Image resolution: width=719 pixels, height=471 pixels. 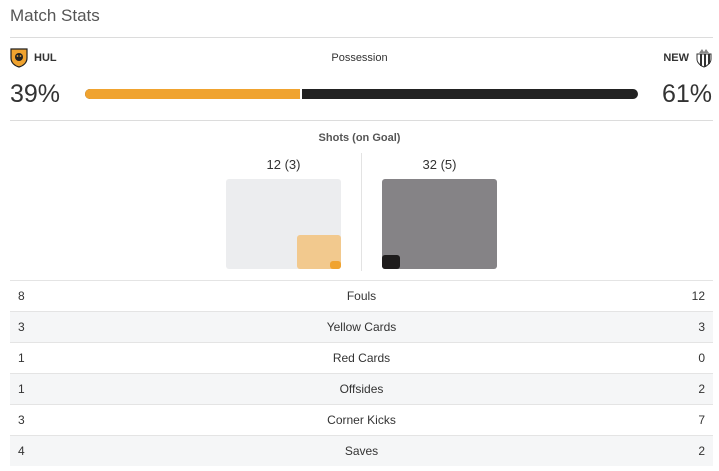 I want to click on away-stat-value: 3, so click(x=701, y=327).